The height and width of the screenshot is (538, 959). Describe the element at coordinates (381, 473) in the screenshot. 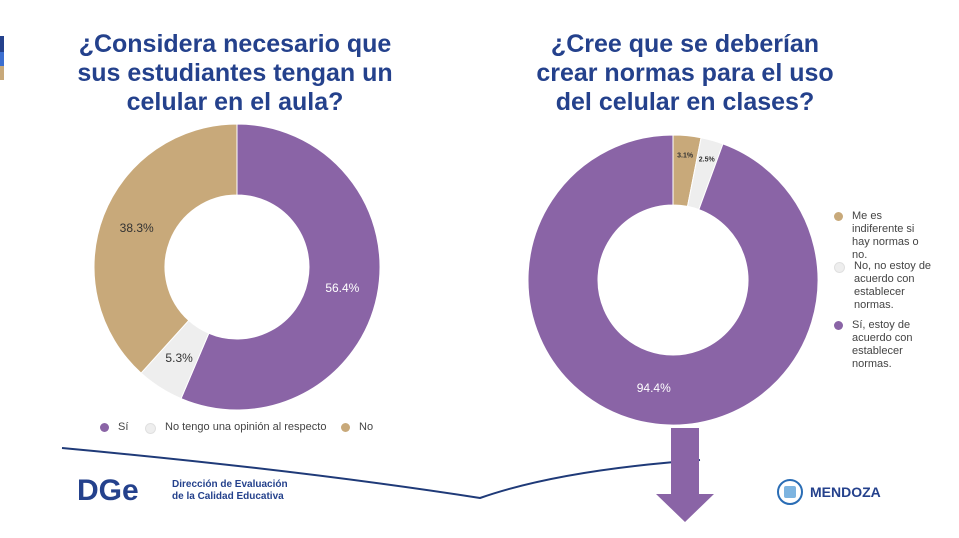

I see `decor-curve` at that location.